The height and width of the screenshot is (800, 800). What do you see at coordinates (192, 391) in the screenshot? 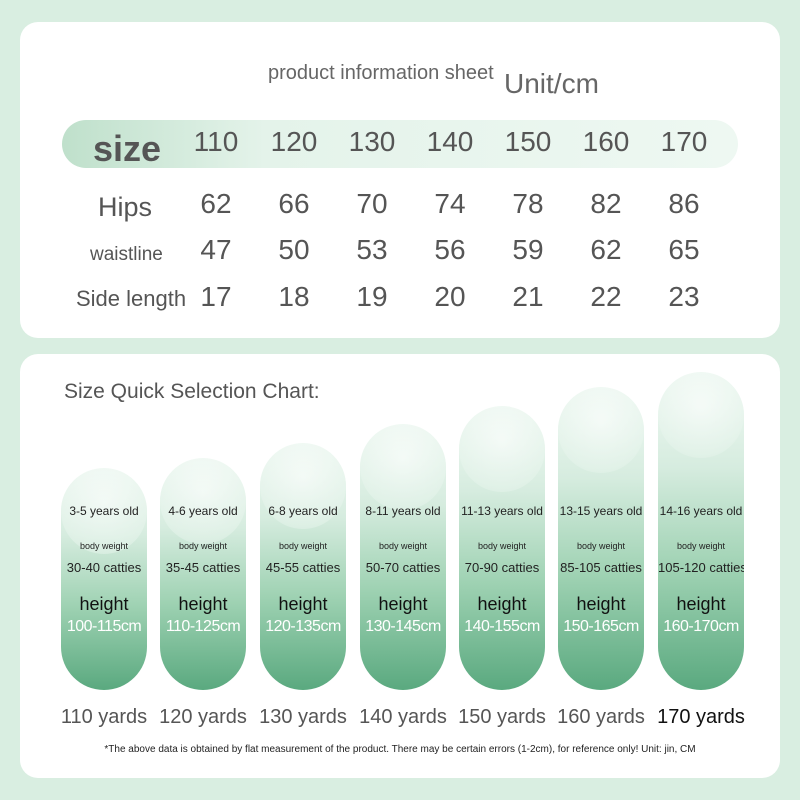
I see `quick-selection-title: Size Quick Selection Chart:` at bounding box center [192, 391].